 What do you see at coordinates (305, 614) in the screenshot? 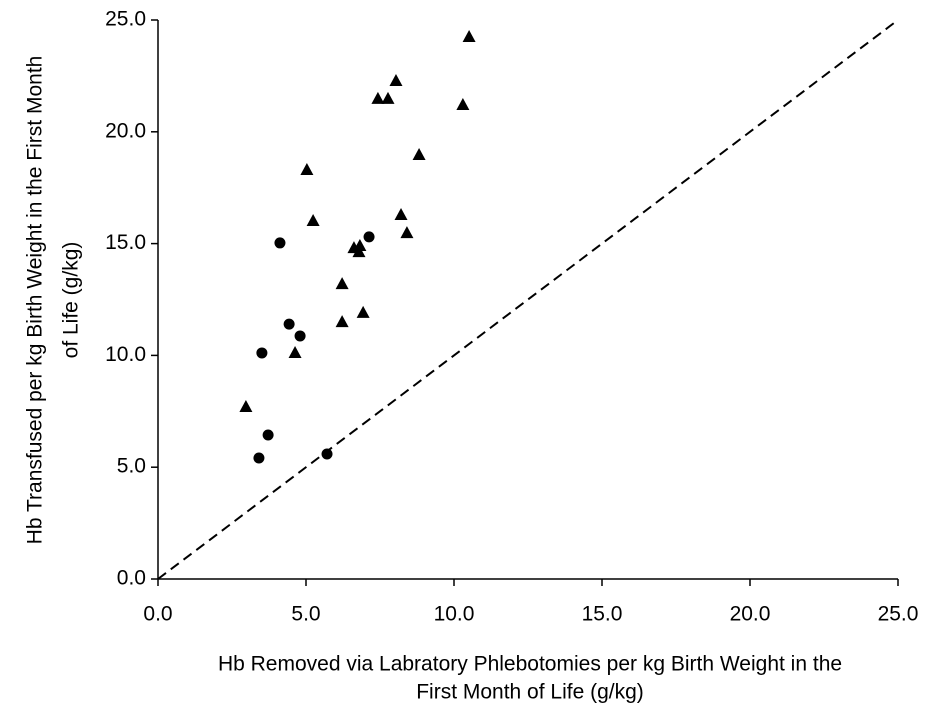
I see `x-tick-label: 5.0` at bounding box center [305, 614].